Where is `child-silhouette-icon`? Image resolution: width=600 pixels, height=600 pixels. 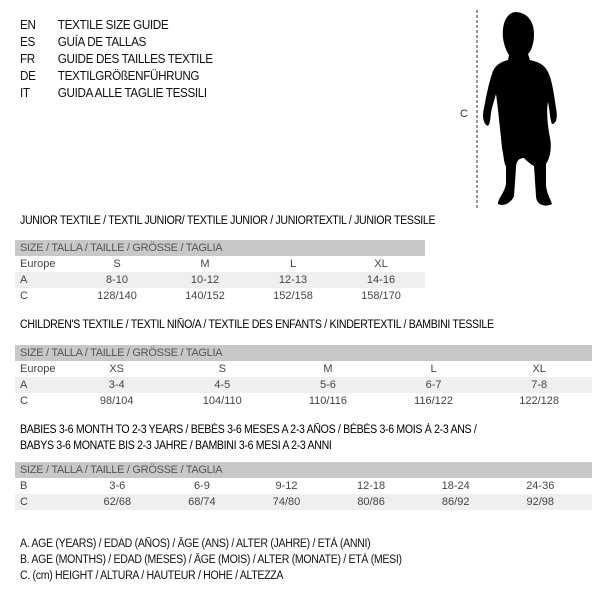 child-silhouette-icon is located at coordinates (516, 110).